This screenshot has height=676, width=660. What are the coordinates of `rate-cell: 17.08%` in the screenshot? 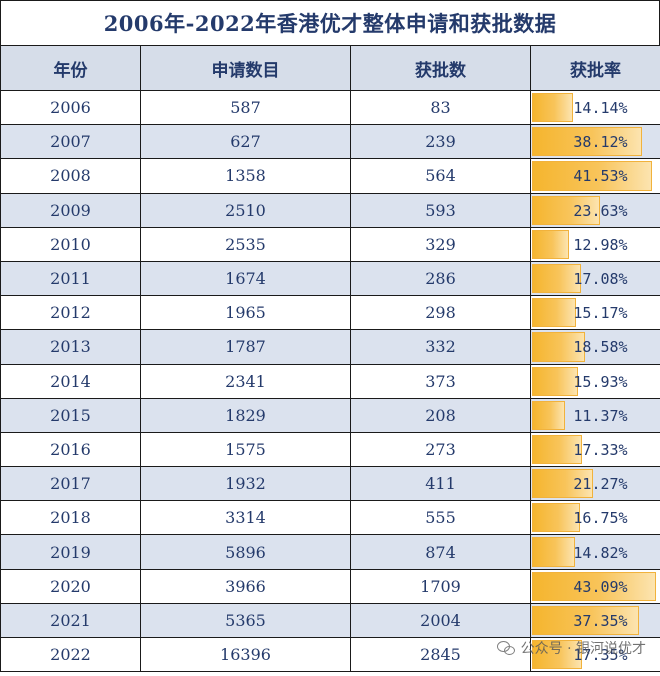 It's located at (595, 278).